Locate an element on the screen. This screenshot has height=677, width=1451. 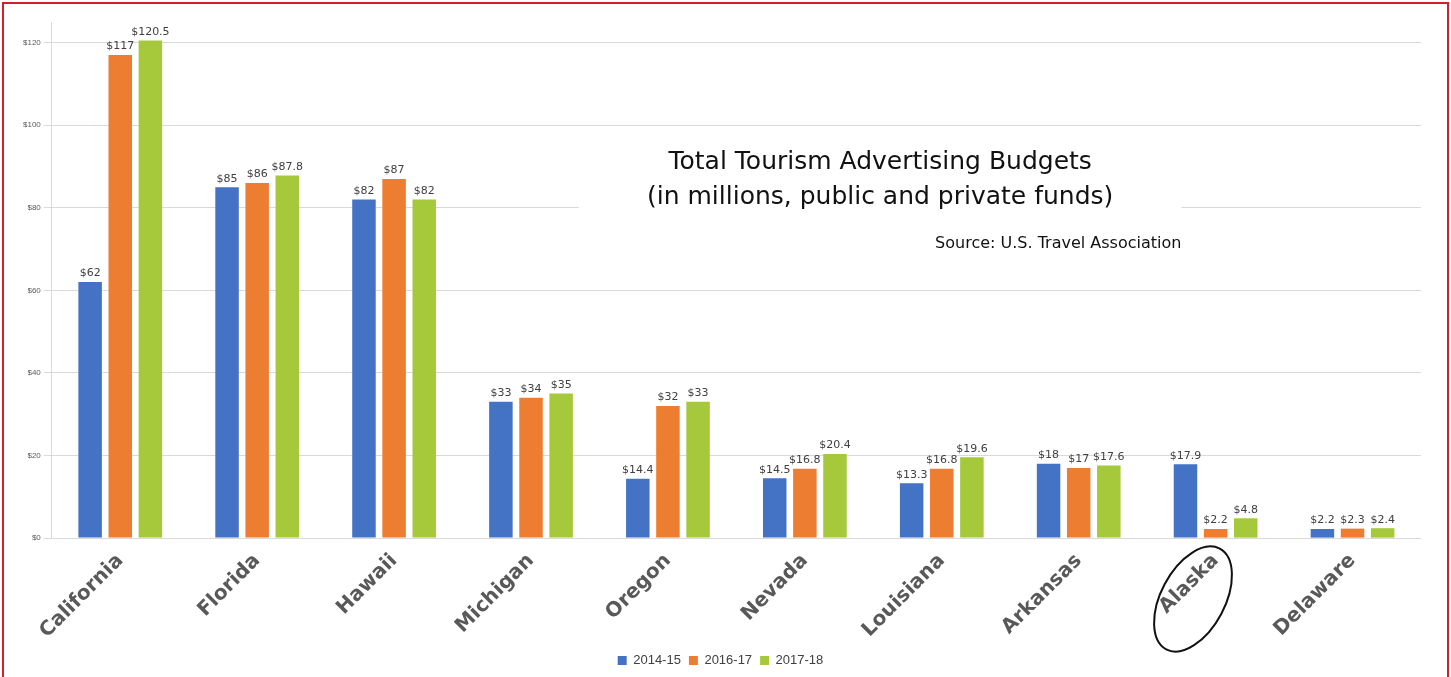
data-label: $85 is located at coordinates (227, 178).